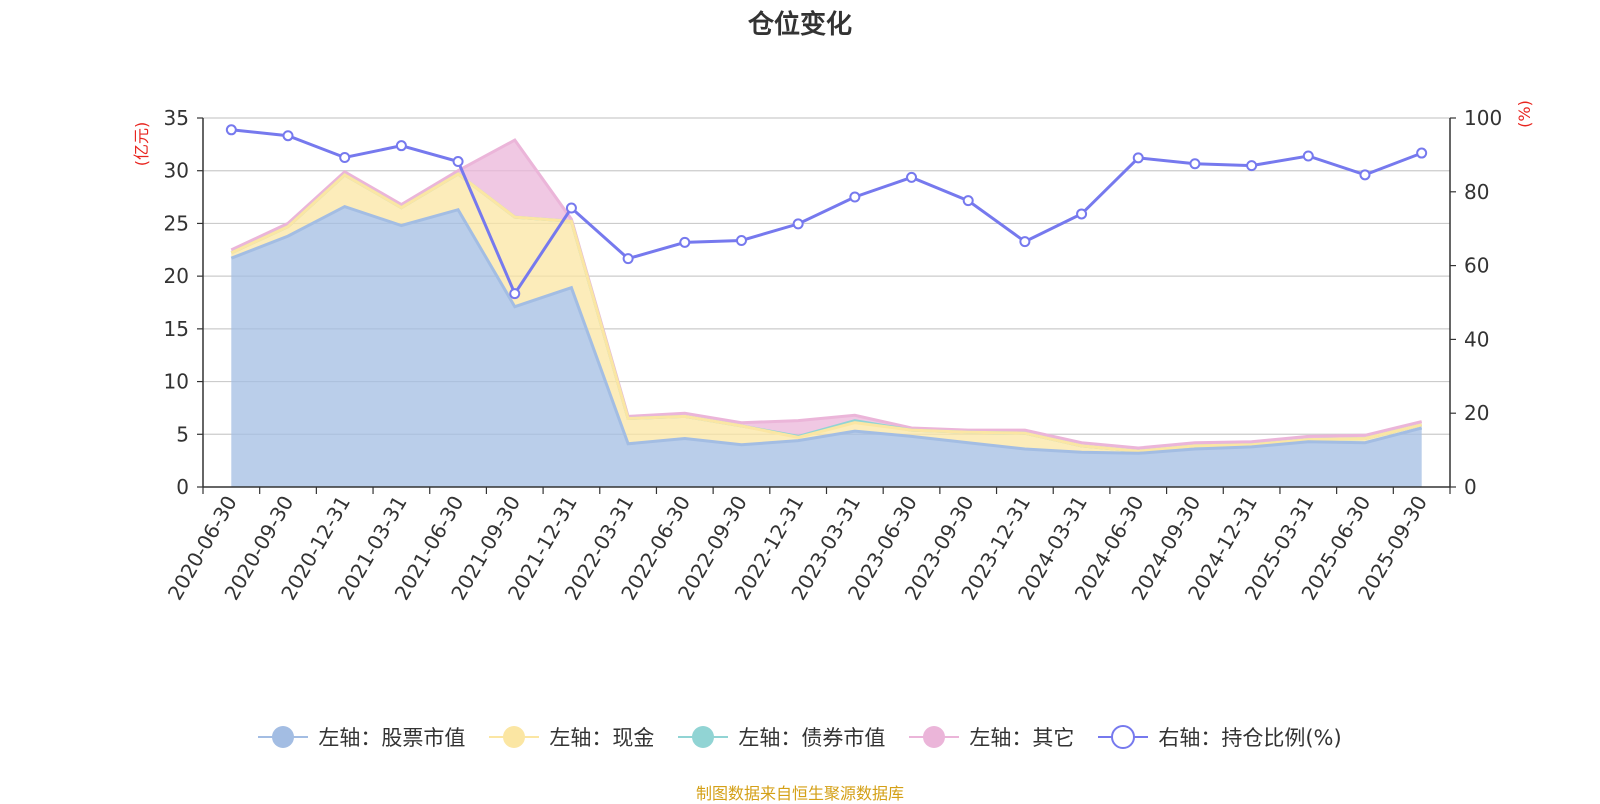 This screenshot has height=804, width=1600. What do you see at coordinates (812, 738) in the screenshot?
I see `legend-label: 左轴：债券市值` at bounding box center [812, 738].